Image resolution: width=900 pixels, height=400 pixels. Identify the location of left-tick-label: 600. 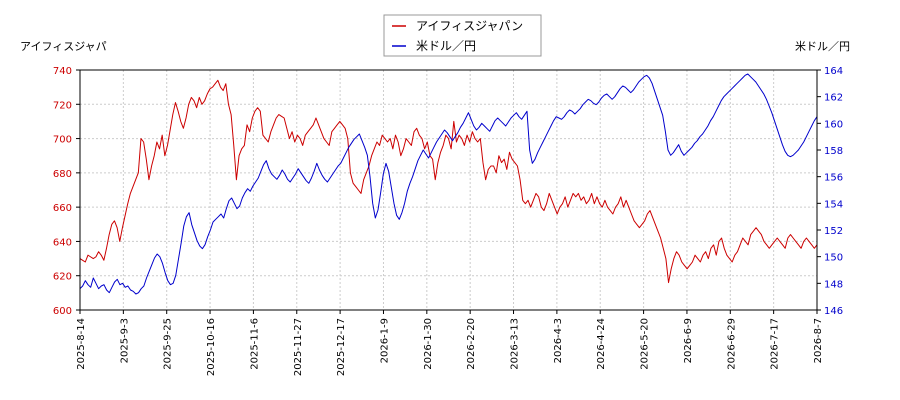
(62, 311).